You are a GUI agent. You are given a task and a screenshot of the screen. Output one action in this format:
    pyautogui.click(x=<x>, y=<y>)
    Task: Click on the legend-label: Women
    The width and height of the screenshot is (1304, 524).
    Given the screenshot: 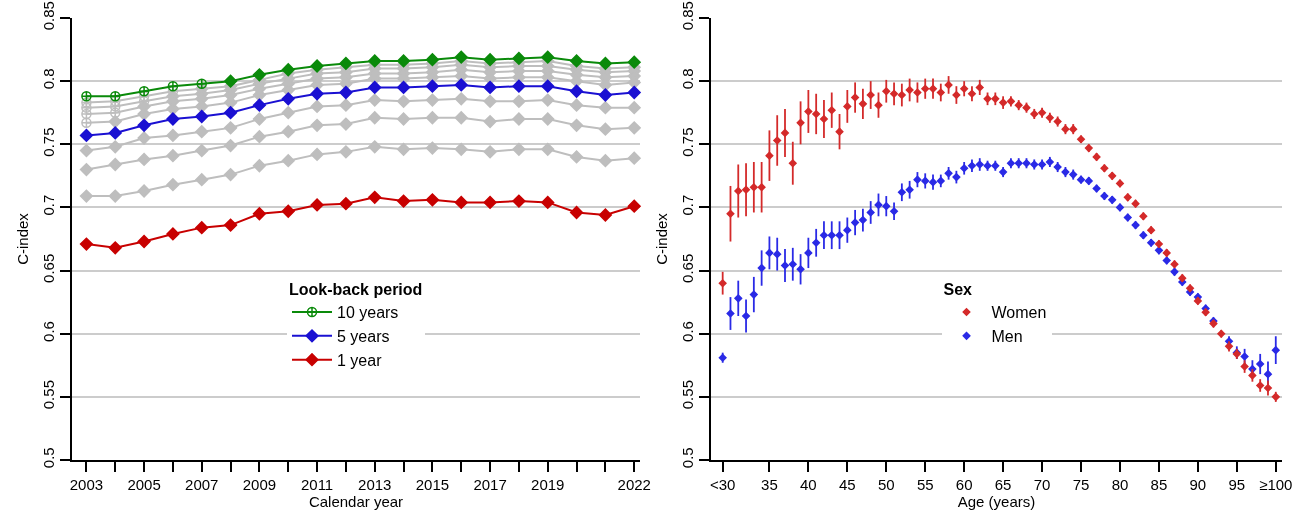 What is the action you would take?
    pyautogui.click(x=1019, y=313)
    